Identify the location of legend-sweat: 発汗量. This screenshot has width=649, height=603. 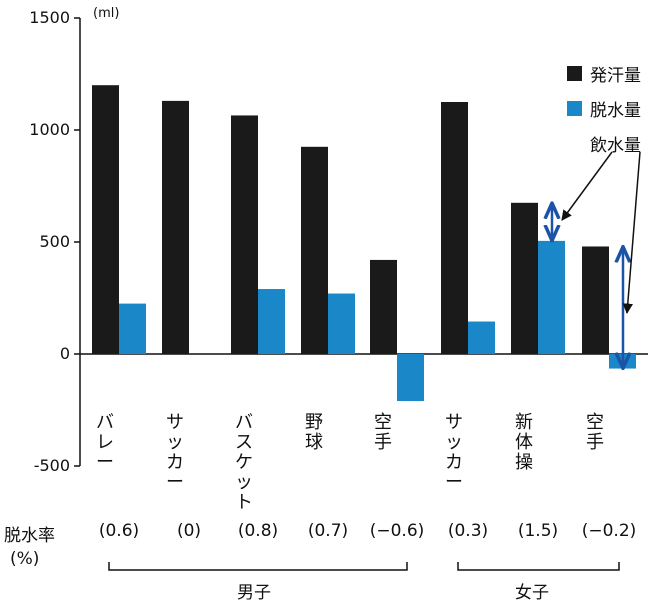
(604, 73).